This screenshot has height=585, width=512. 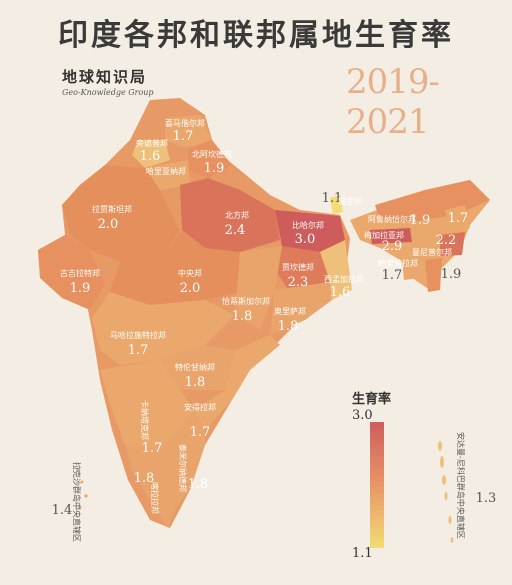 I want to click on label-tamilnadu-name: 泰米尔纳德邦, so click(x=183, y=468).